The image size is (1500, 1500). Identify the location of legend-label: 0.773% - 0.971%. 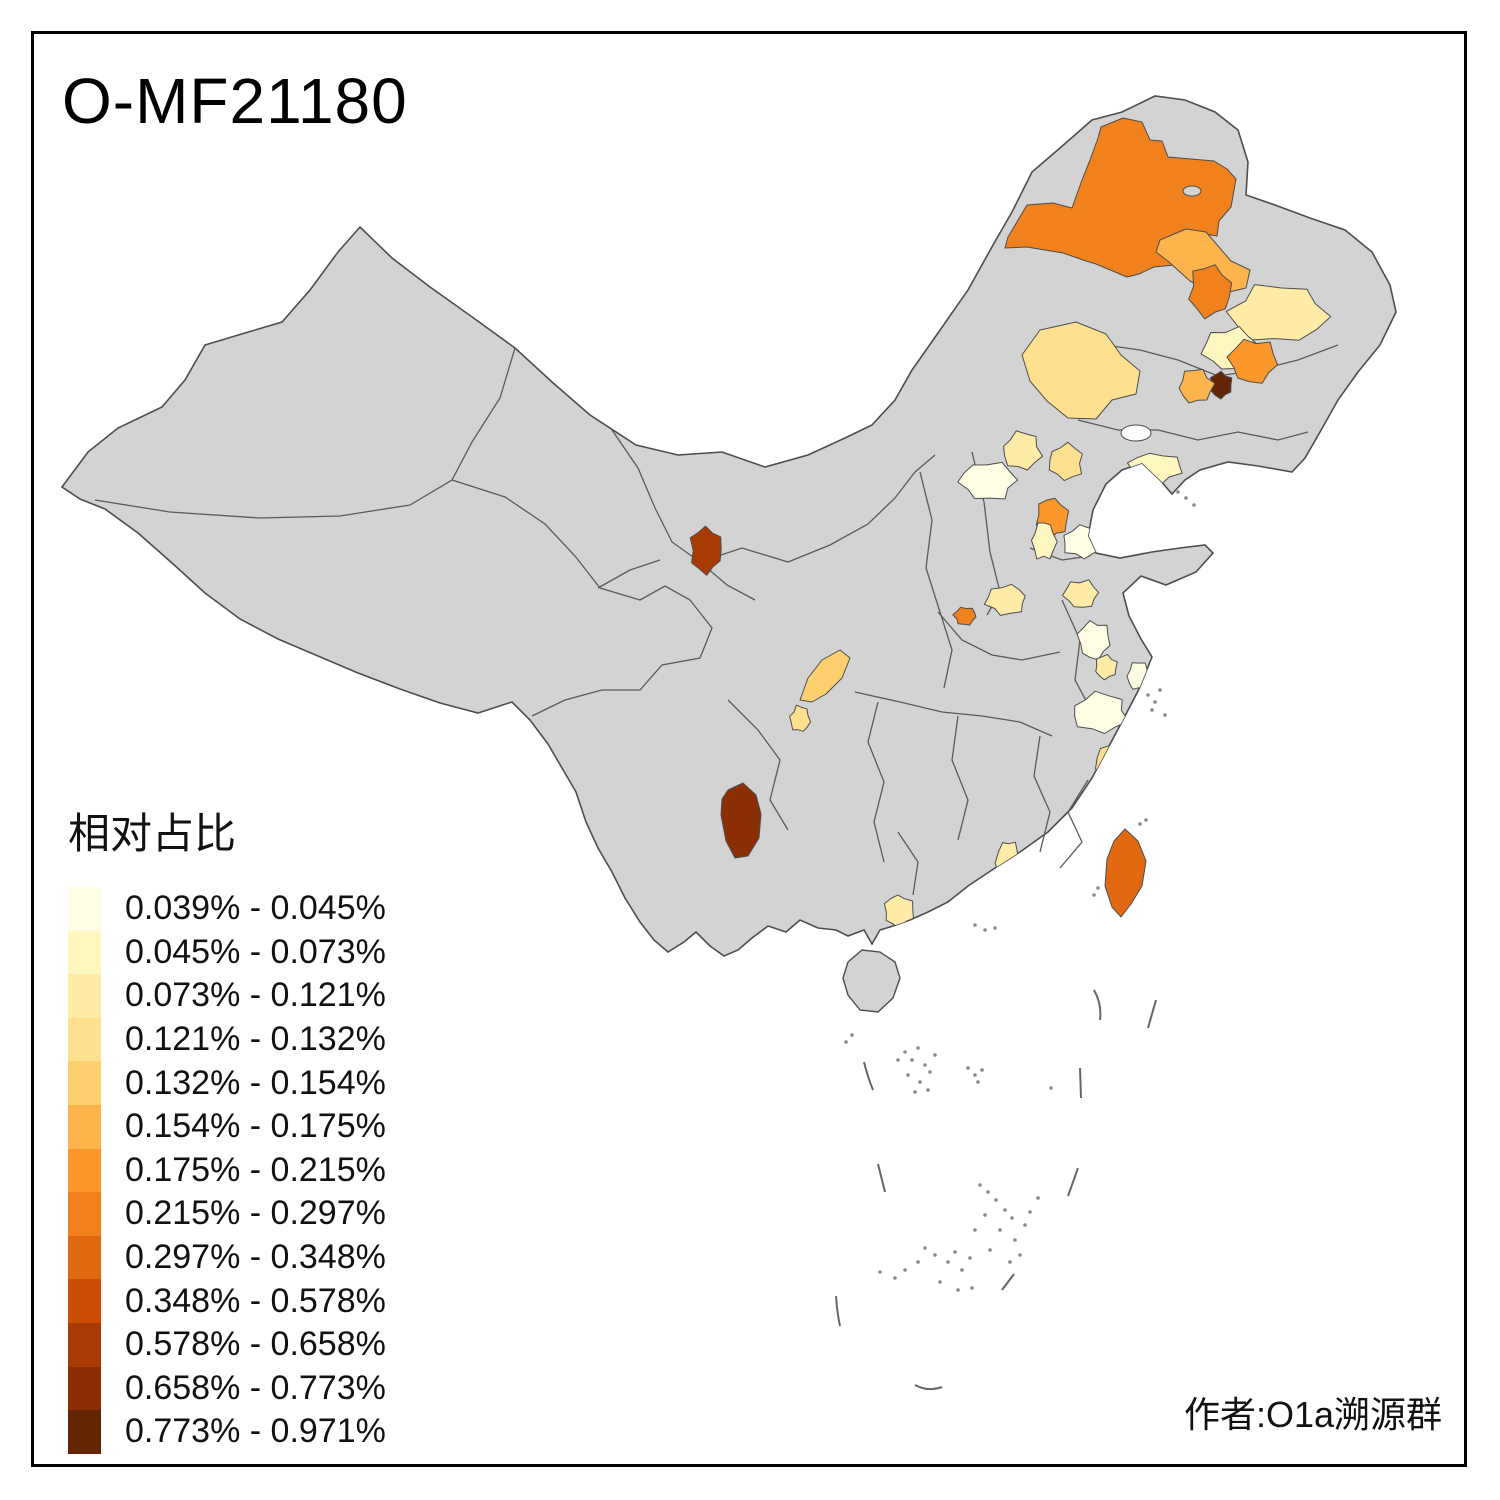
(255, 1431).